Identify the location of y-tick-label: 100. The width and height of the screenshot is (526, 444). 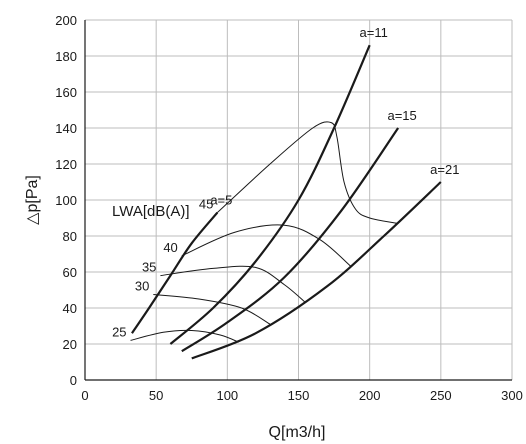
(66, 200).